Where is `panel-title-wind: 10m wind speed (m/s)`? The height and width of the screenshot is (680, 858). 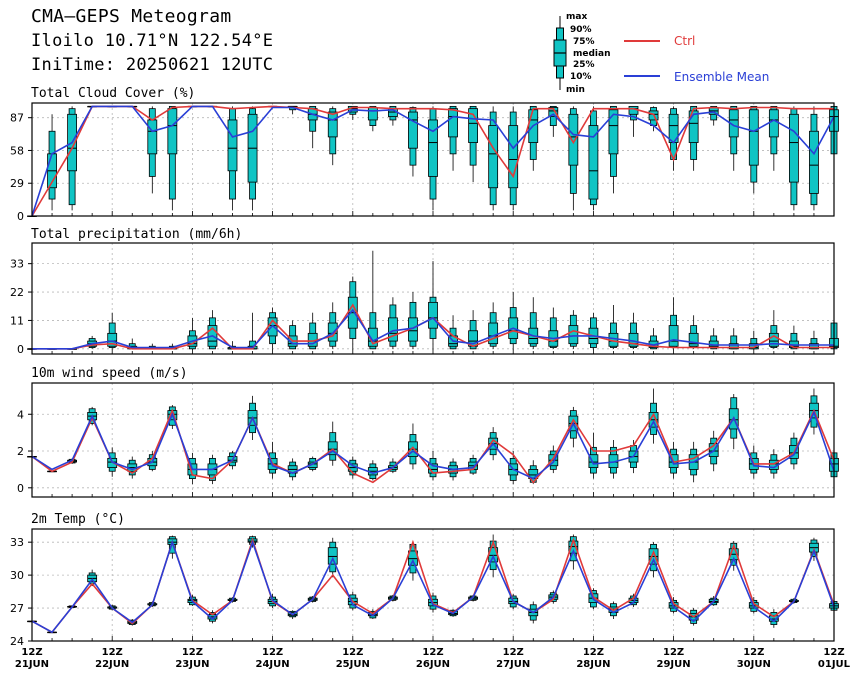
panel-title-wind: 10m wind speed (m/s) is located at coordinates (109, 373).